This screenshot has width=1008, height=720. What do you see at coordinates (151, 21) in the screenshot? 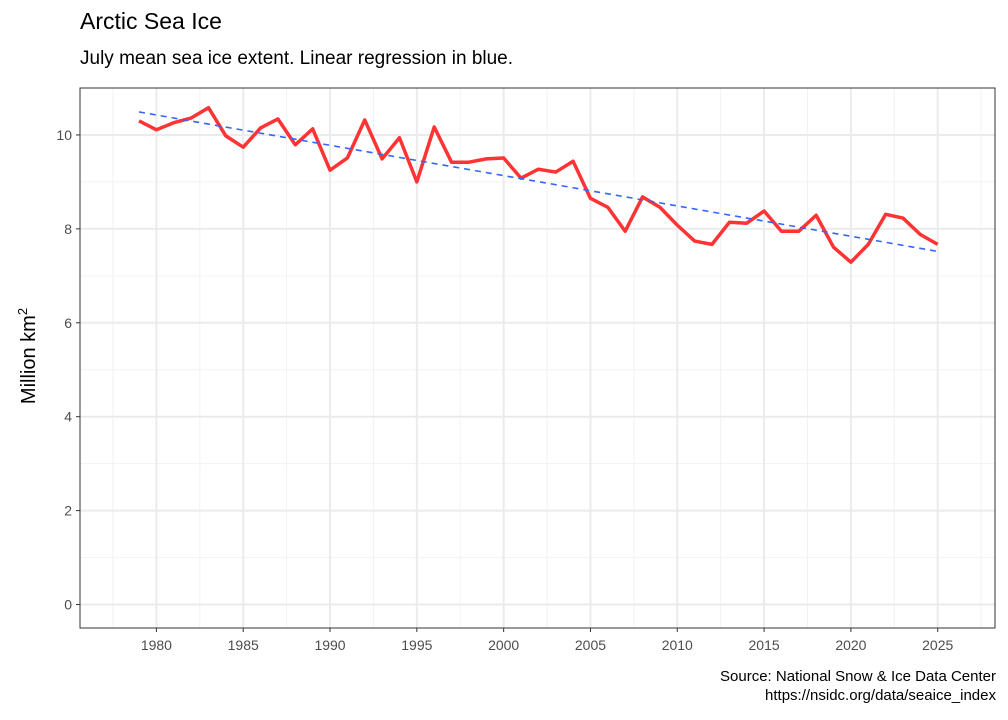
I see `chart-title: Arctic Sea Ice` at bounding box center [151, 21].